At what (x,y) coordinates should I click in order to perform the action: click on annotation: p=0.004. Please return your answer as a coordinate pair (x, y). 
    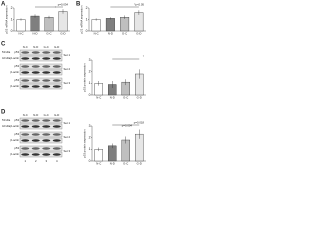
    Looking at the image, I should click on (127, 126).